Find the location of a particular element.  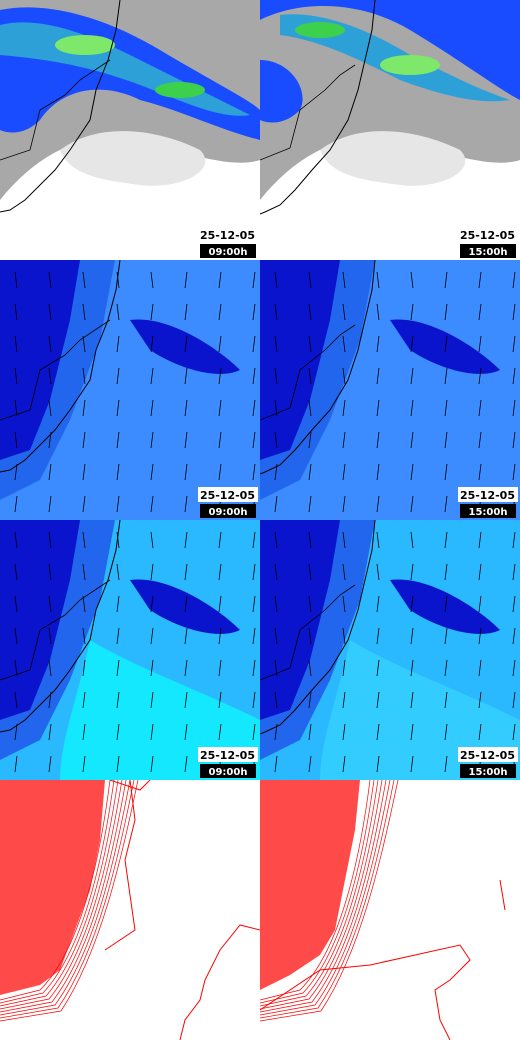

date-label: 25-12-05 is located at coordinates (487, 495).